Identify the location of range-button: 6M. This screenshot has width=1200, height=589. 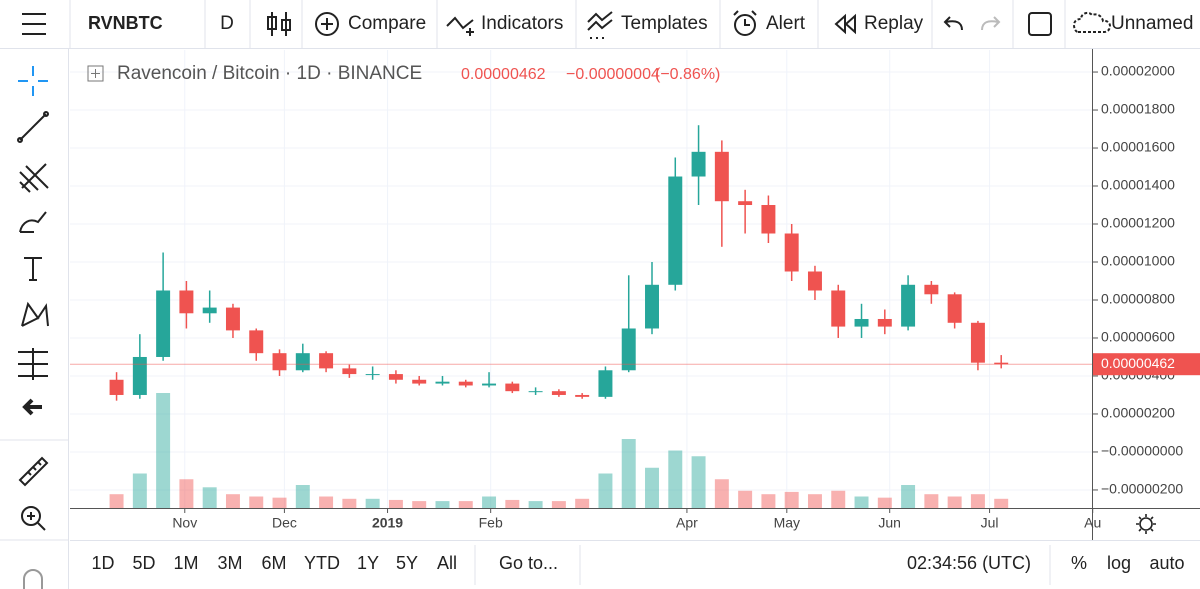
(273, 563).